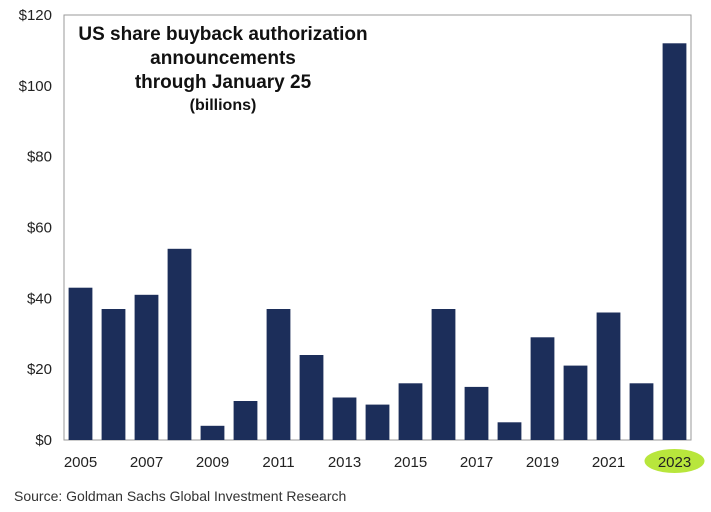 This screenshot has width=711, height=512. Describe the element at coordinates (39, 157) in the screenshot. I see `y-tick-label: $80` at that location.